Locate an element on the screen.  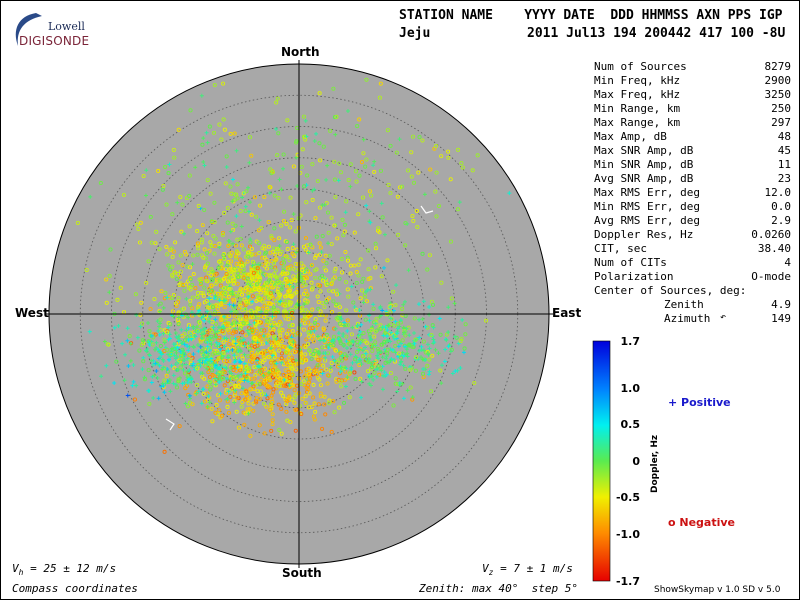
colorbar-tick-label: 1.0 is located at coordinates (630, 388).